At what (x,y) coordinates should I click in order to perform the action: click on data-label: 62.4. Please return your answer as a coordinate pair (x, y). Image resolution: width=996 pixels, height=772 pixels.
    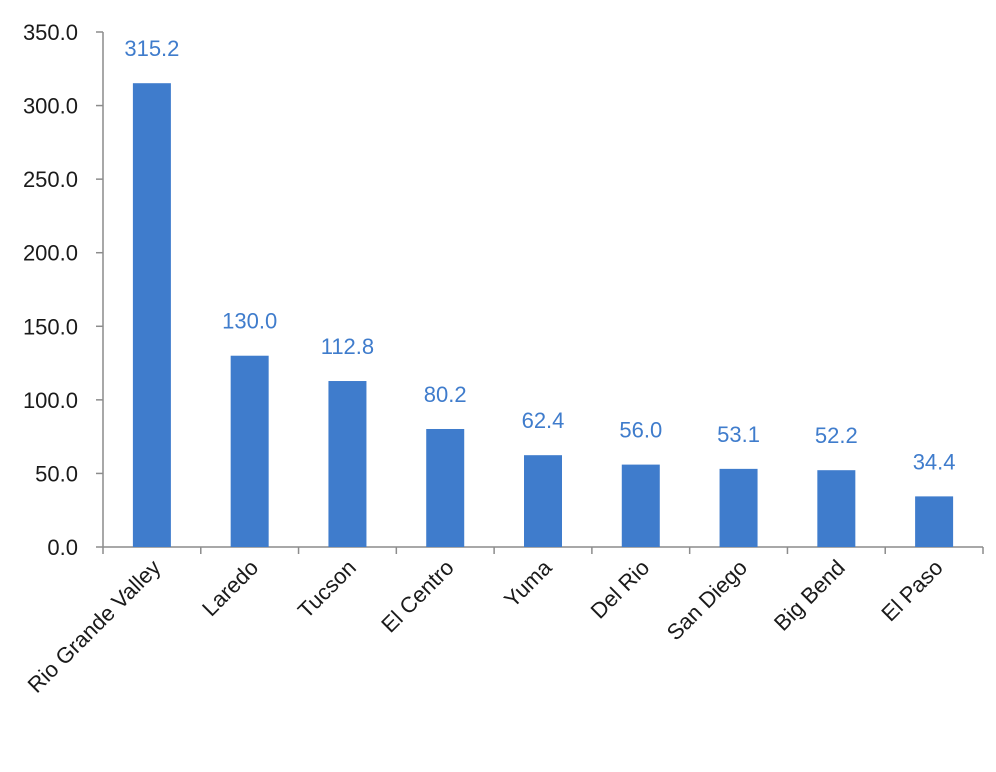
    Looking at the image, I should click on (543, 420).